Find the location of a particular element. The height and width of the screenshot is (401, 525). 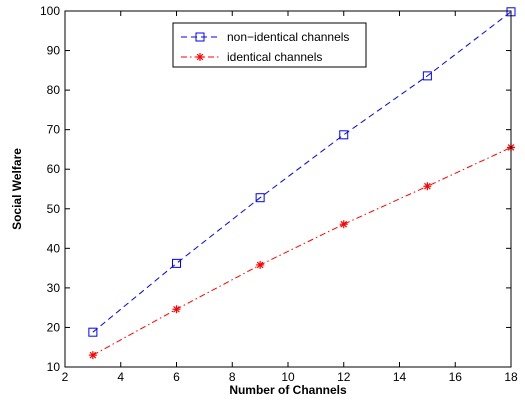

x-axis-label: Number of Channels is located at coordinates (288, 390).